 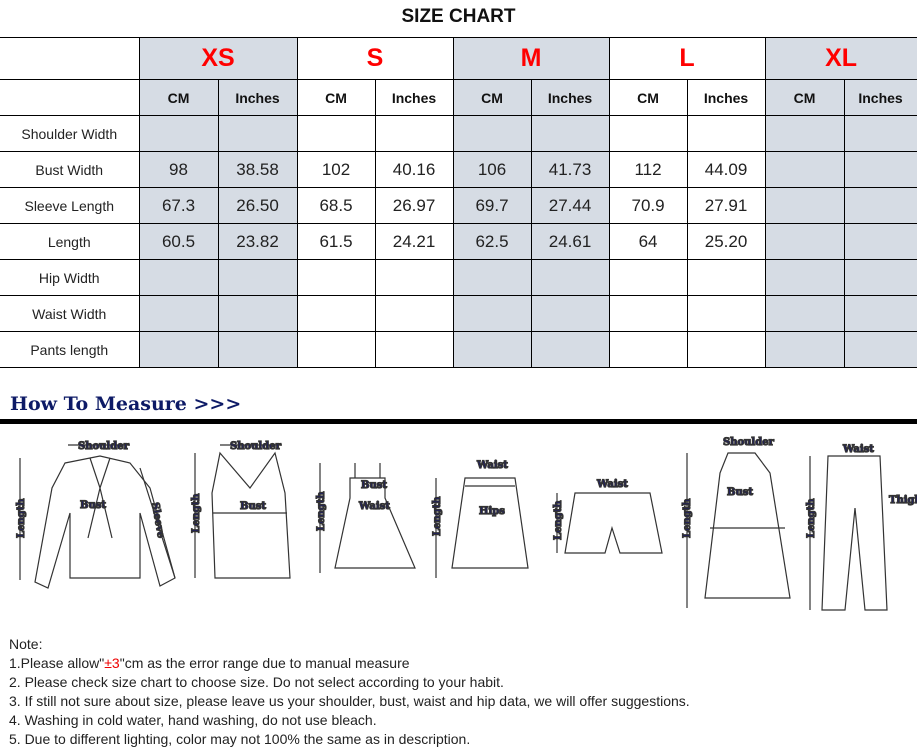 I want to click on table-row: Shoulder Width, so click(x=458, y=133).